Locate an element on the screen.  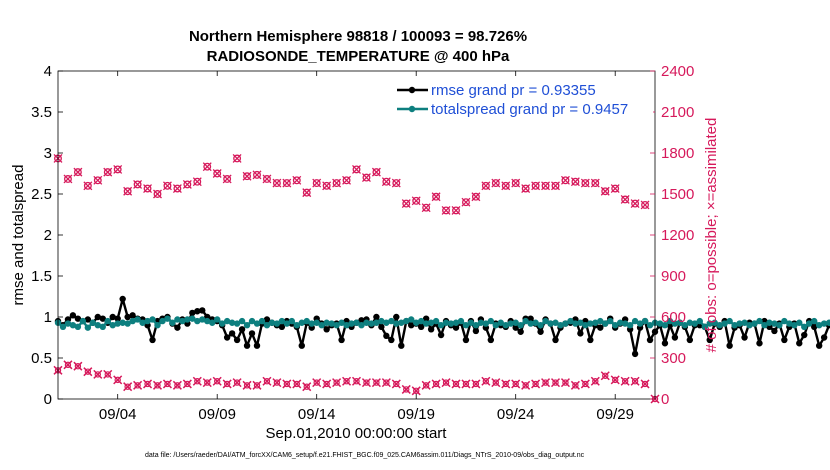
right-y-axis-ticks: 0 300 600 900 1200 1500 1800 2100 2400 is located at coordinates (672, 235).